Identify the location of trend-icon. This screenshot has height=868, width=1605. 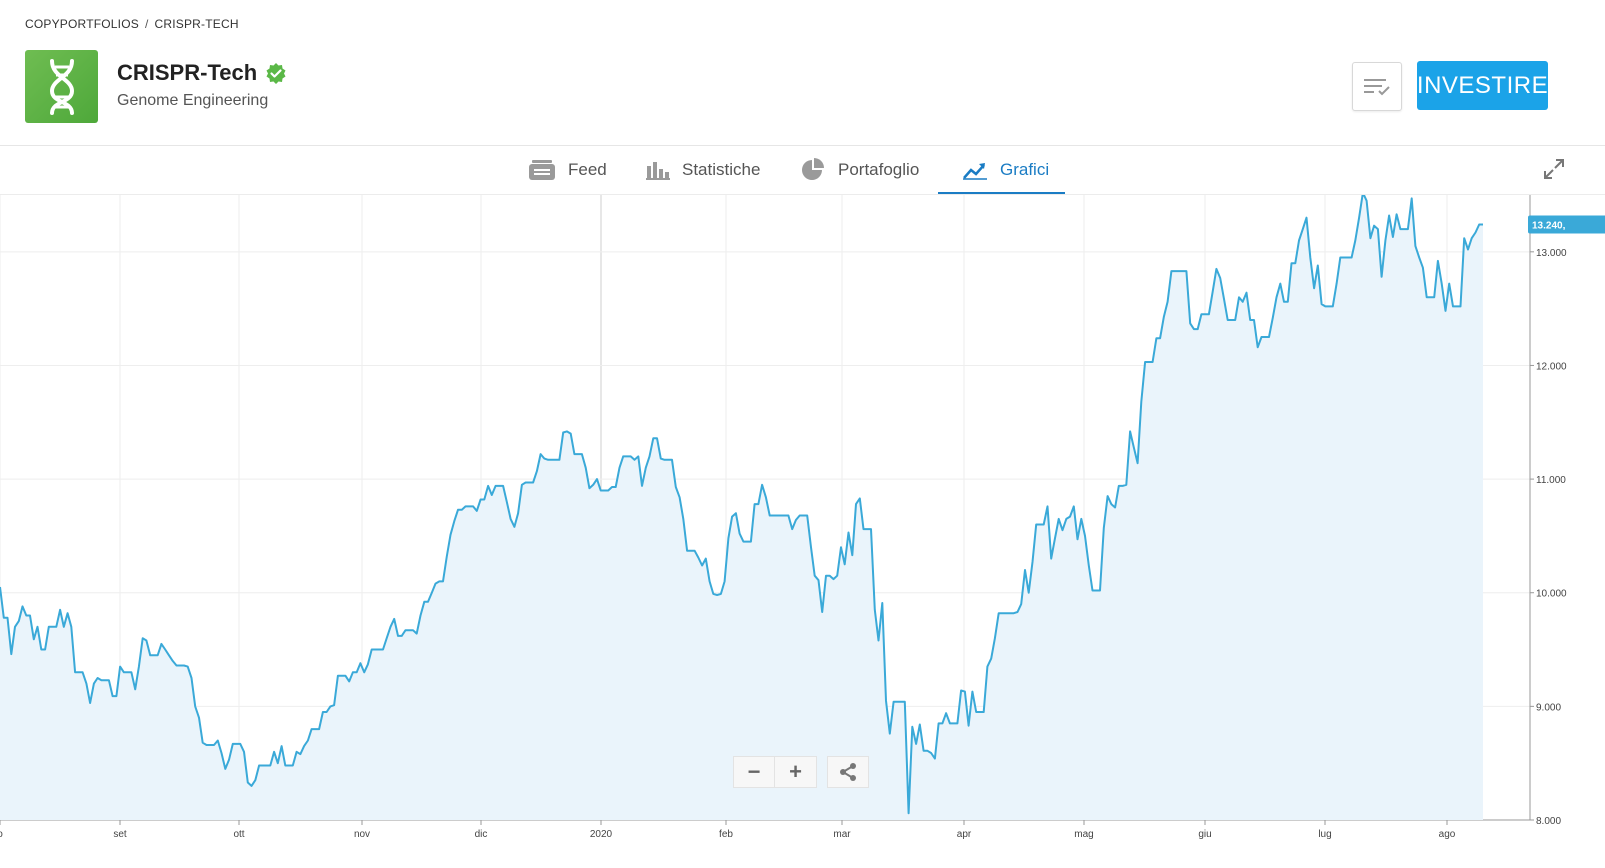
(975, 171).